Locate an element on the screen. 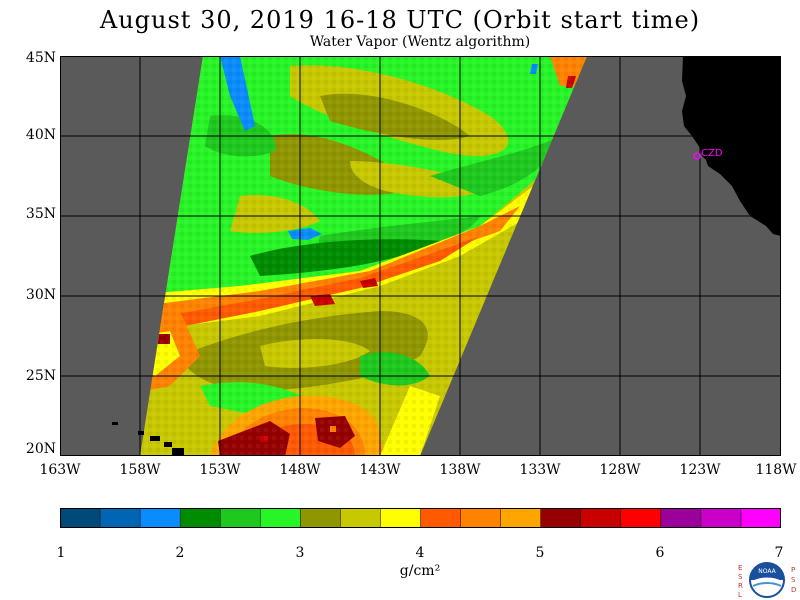  logo-left-letter-1: S is located at coordinates (740, 577).